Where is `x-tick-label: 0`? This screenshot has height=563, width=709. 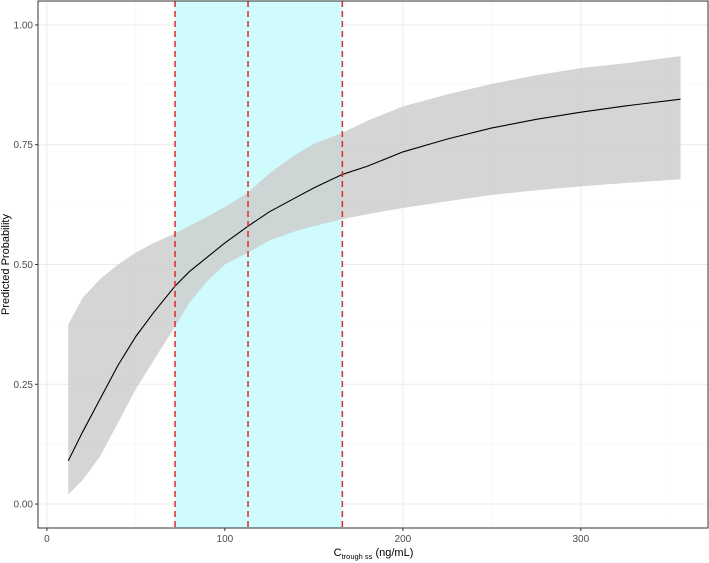
x-tick-label: 0 is located at coordinates (47, 539).